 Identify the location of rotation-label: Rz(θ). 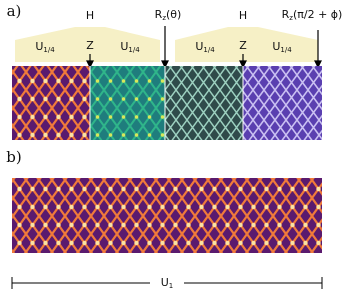
(168, 15).